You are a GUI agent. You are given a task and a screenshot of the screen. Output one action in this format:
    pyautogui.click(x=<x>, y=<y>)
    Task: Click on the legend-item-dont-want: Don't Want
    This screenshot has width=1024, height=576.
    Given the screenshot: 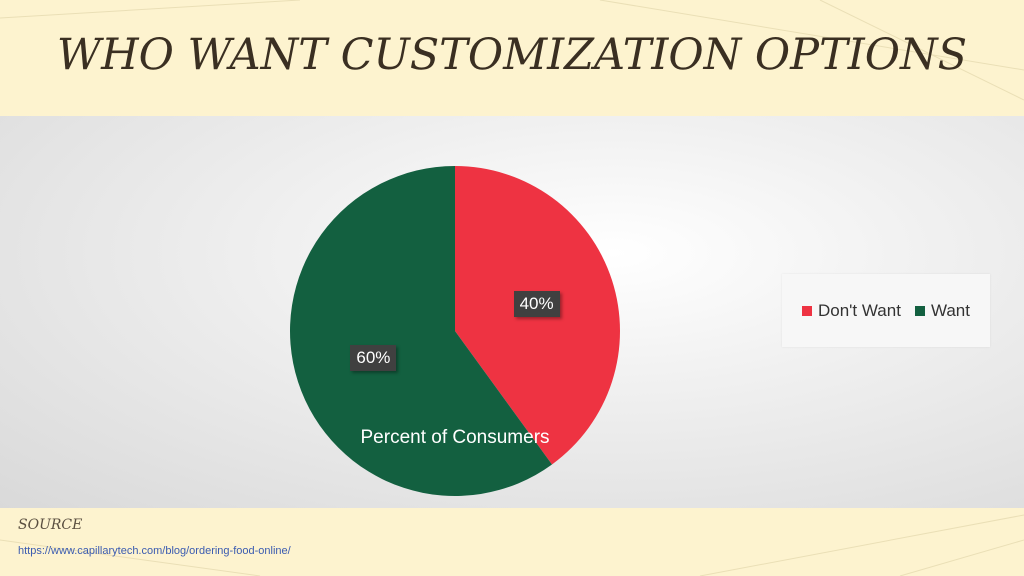 What is the action you would take?
    pyautogui.click(x=851, y=311)
    